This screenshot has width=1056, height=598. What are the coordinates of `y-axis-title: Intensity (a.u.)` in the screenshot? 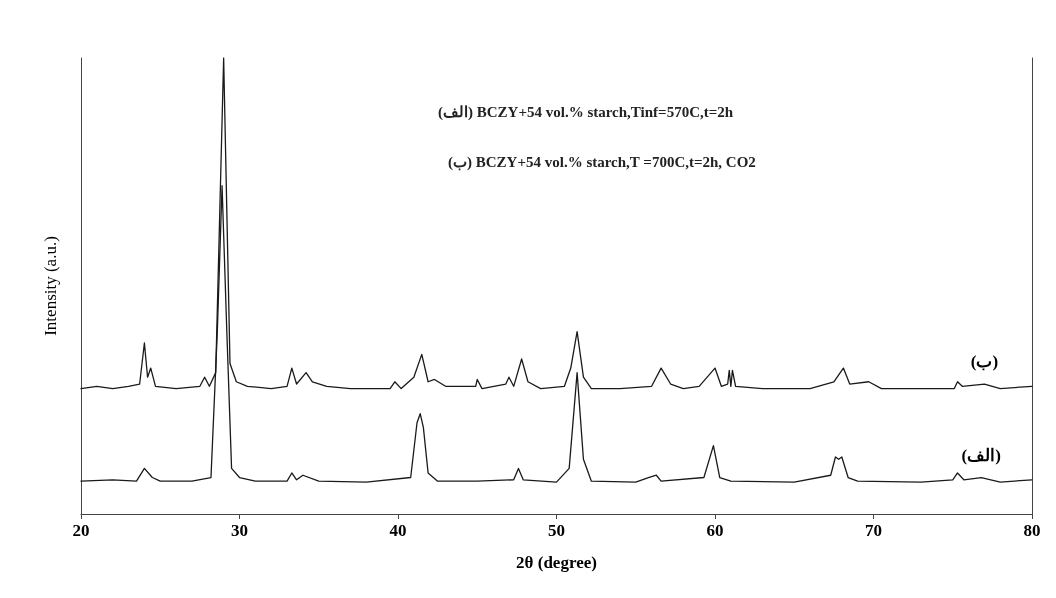 It's located at (50, 286).